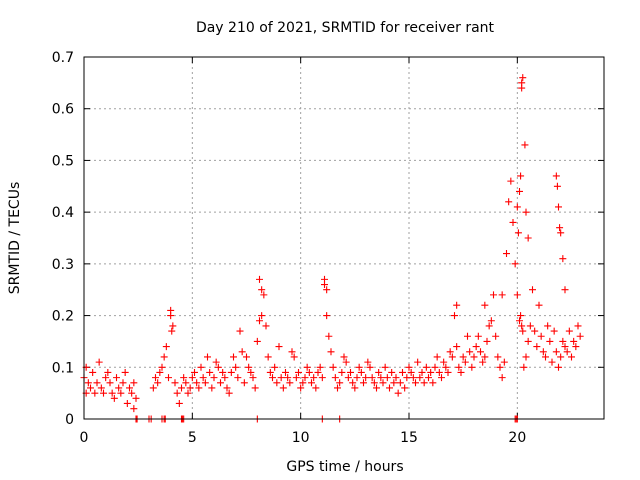 The width and height of the screenshot is (640, 480). What do you see at coordinates (63, 265) in the screenshot?
I see `y-tick-label: 0.3` at bounding box center [63, 265].